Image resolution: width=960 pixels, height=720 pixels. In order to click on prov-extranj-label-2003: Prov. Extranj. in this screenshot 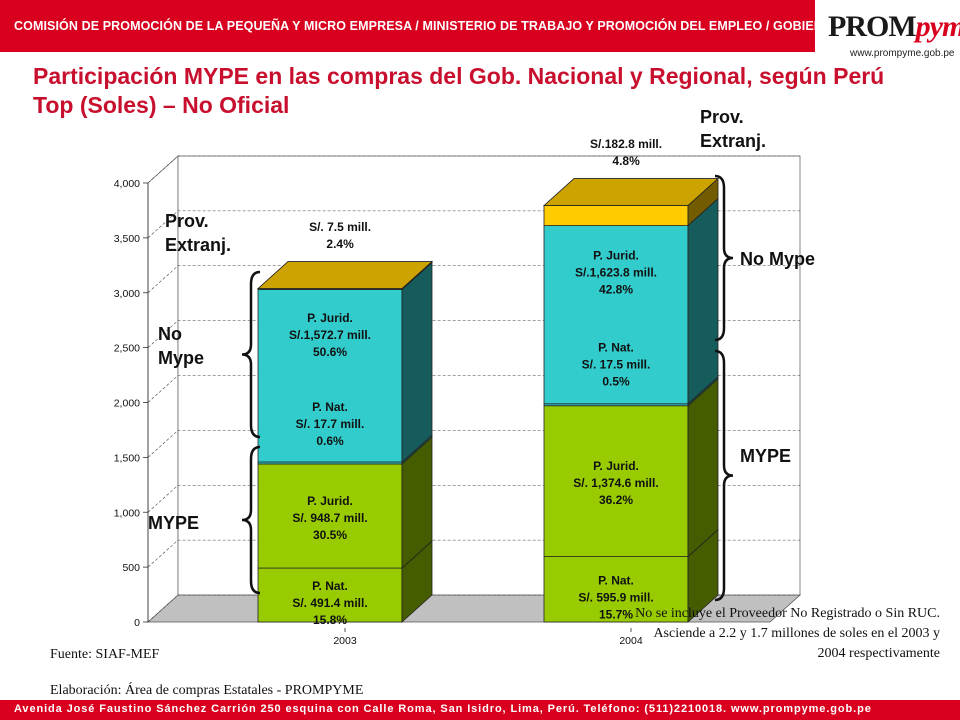, I will do `click(198, 233)`.